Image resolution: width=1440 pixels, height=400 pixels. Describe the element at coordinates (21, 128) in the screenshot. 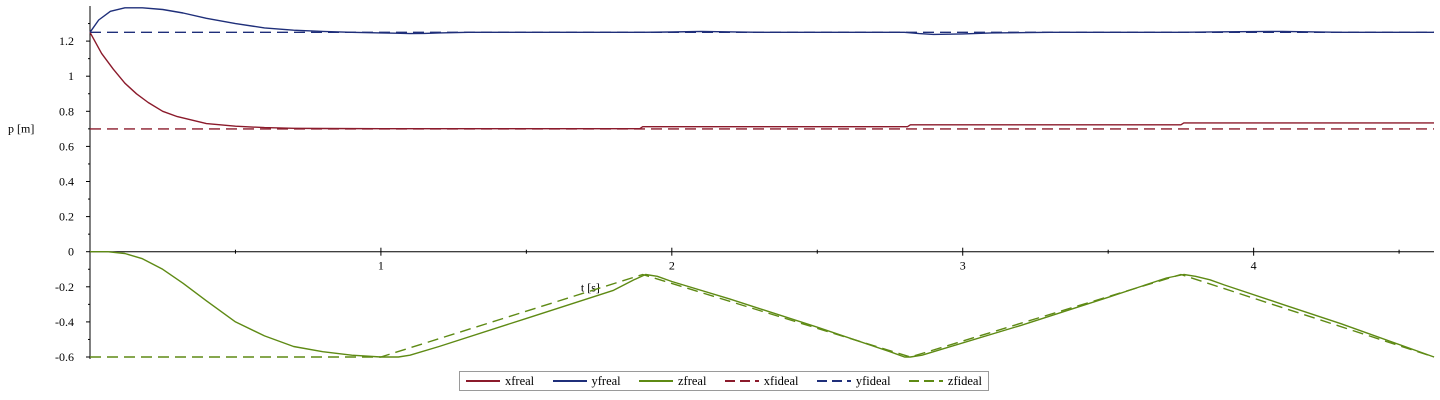

I see `y-axis-label: p [m]` at that location.